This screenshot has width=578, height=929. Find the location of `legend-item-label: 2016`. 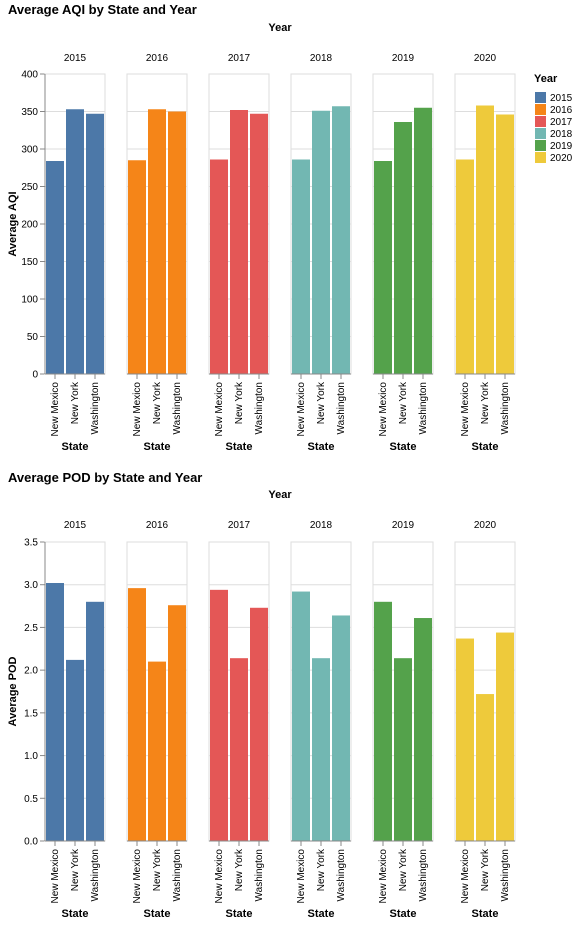

legend-item-label: 2016 is located at coordinates (561, 110).